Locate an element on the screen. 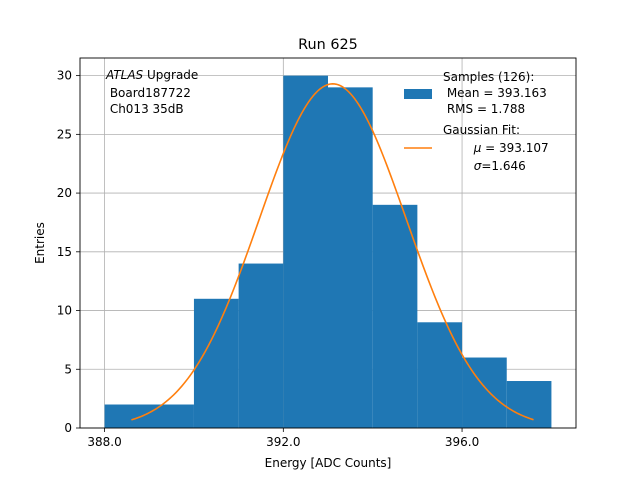 This screenshot has width=640, height=480. legend-samples-rms: RMS = 1.788 is located at coordinates (484, 109).